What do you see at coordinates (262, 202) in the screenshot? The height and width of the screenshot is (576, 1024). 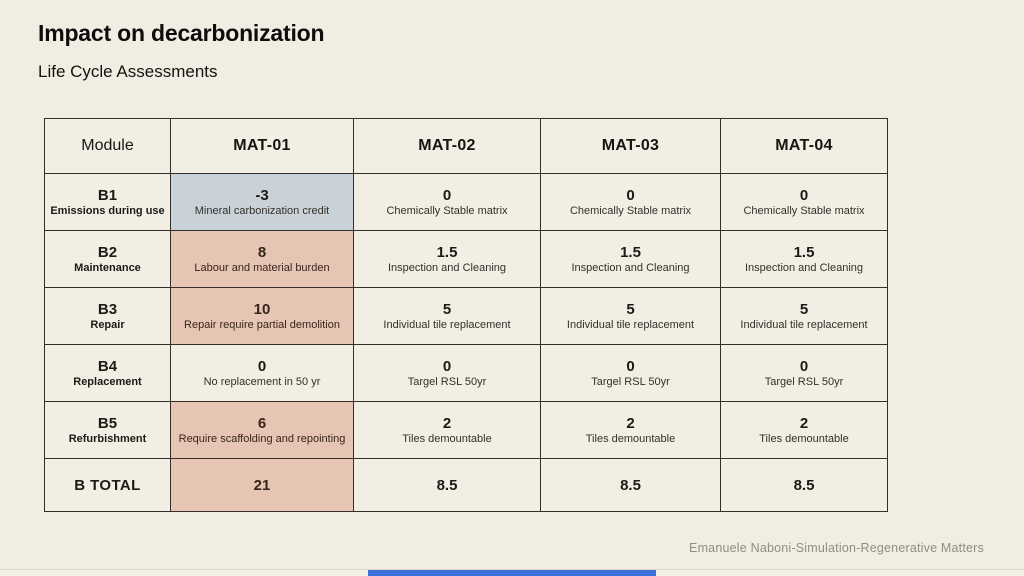 I see `cell-b1-mat-01: -3 Mineral carbonization credit` at bounding box center [262, 202].